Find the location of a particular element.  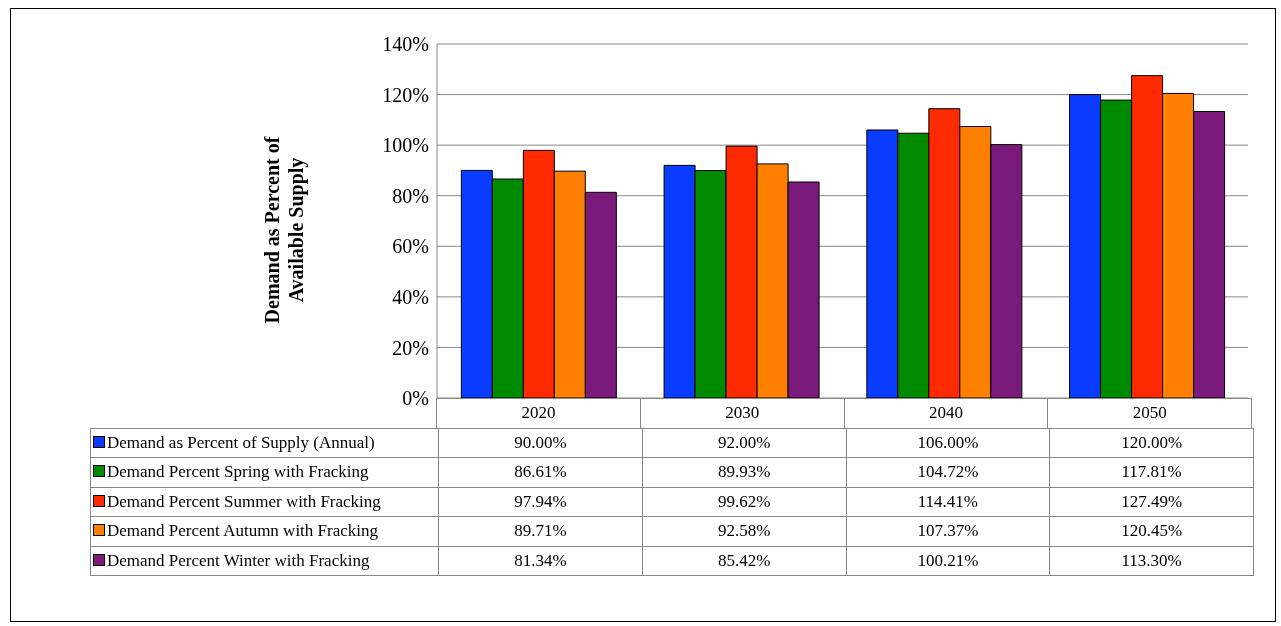

data-label: 113.30% is located at coordinates (1151, 561).